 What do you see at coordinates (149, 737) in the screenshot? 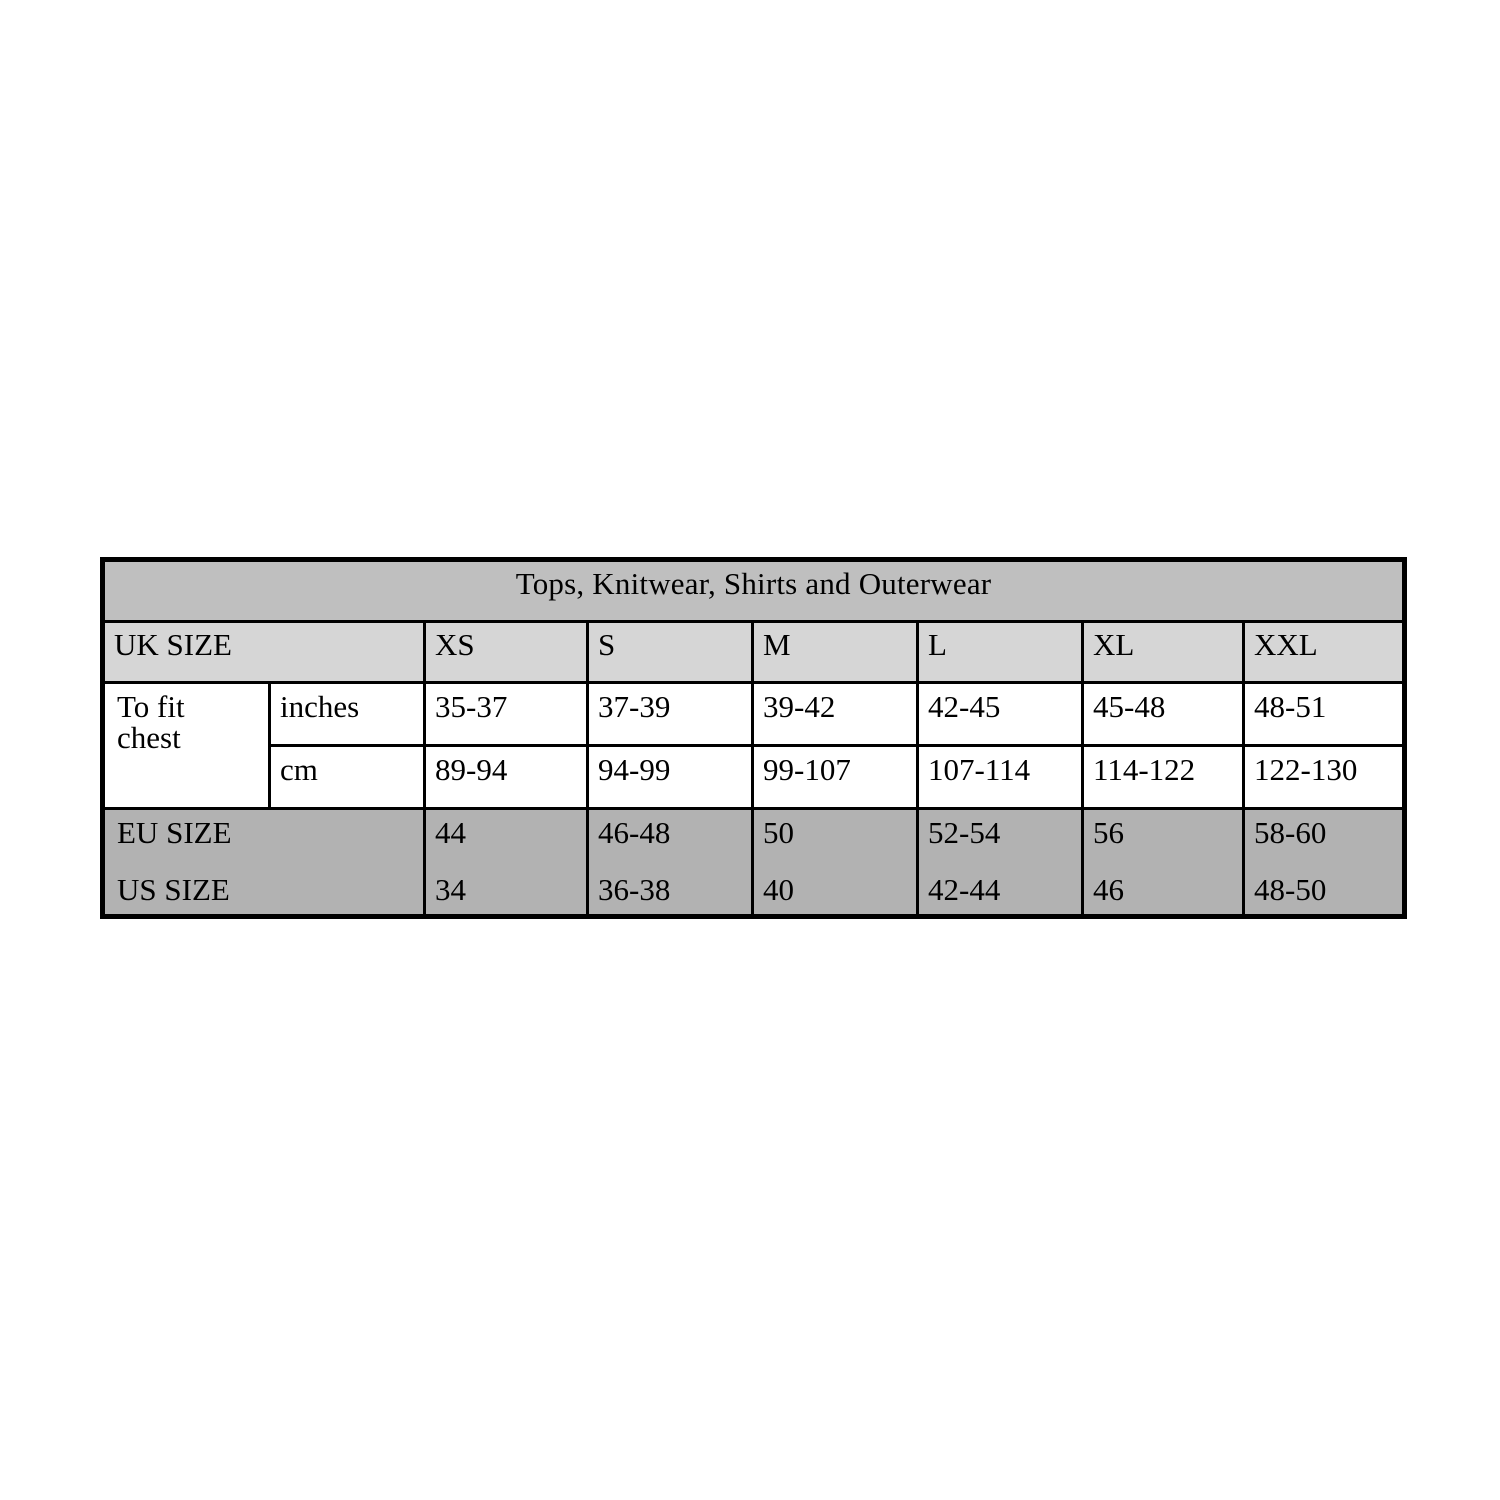
I see `to-fit-chest-line2: chest` at bounding box center [149, 737].